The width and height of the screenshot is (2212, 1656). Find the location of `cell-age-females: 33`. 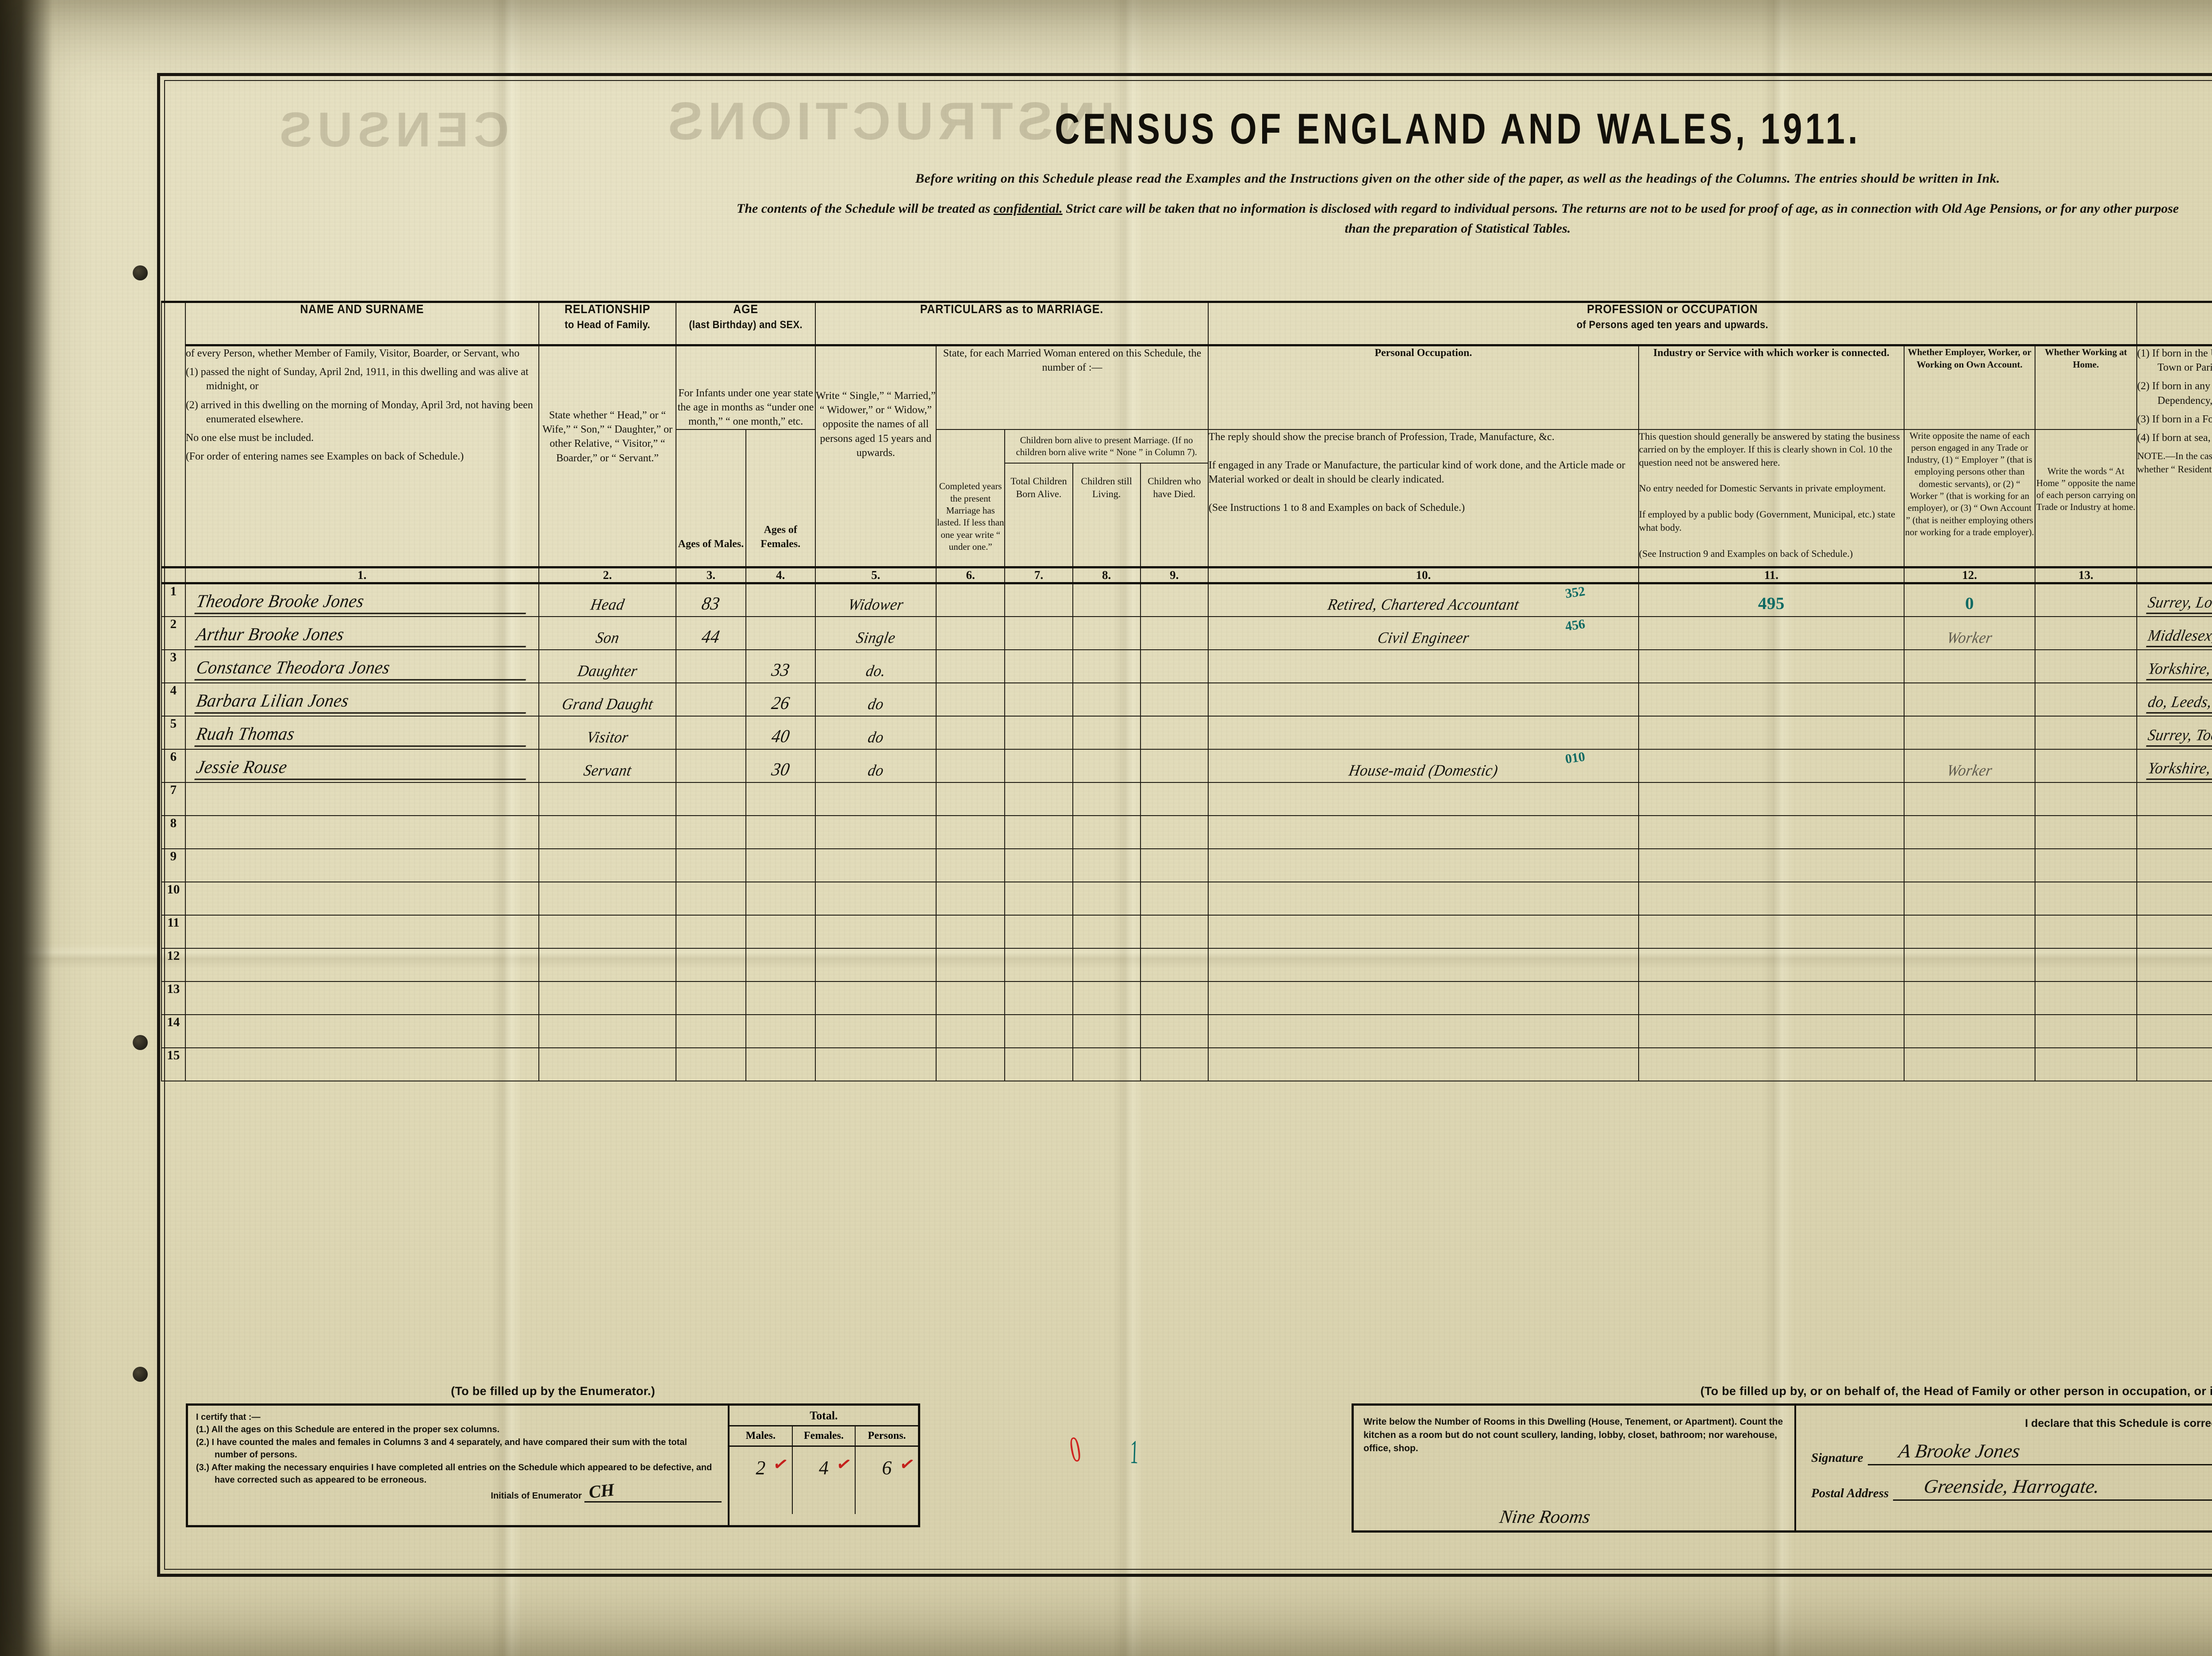

cell-age-females: 33 is located at coordinates (781, 666).